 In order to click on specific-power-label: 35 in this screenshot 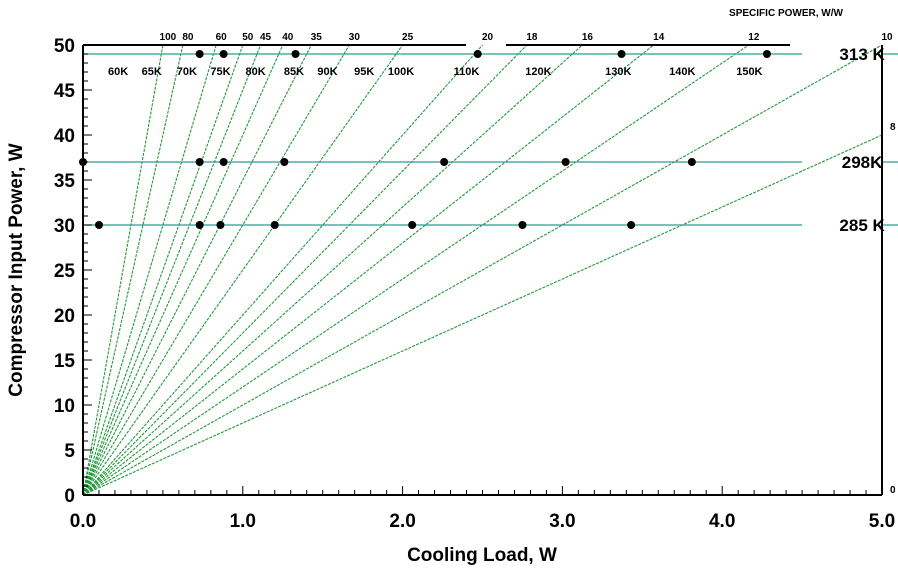, I will do `click(317, 37)`.